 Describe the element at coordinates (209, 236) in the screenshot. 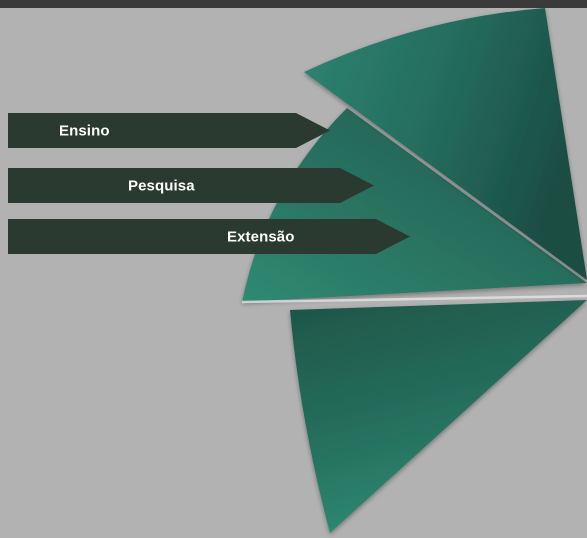

I see `arrow-label-extensao: Extensão` at that location.